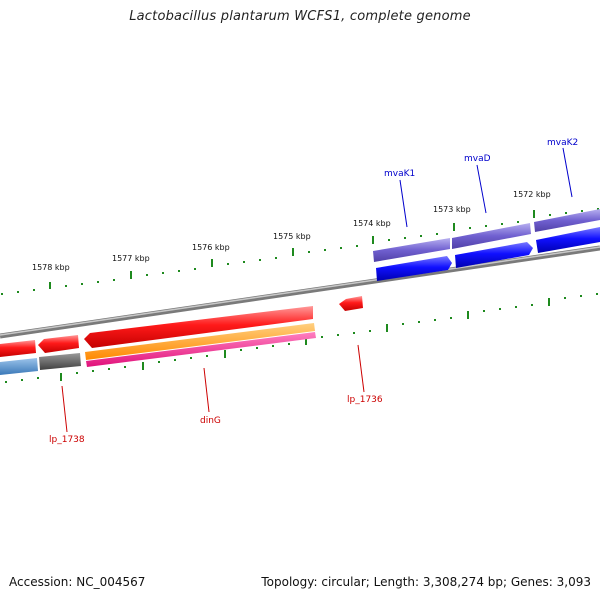 This screenshot has width=600, height=600. Describe the element at coordinates (201, 349) in the screenshot. I see `gene-dinG-pink` at that location.